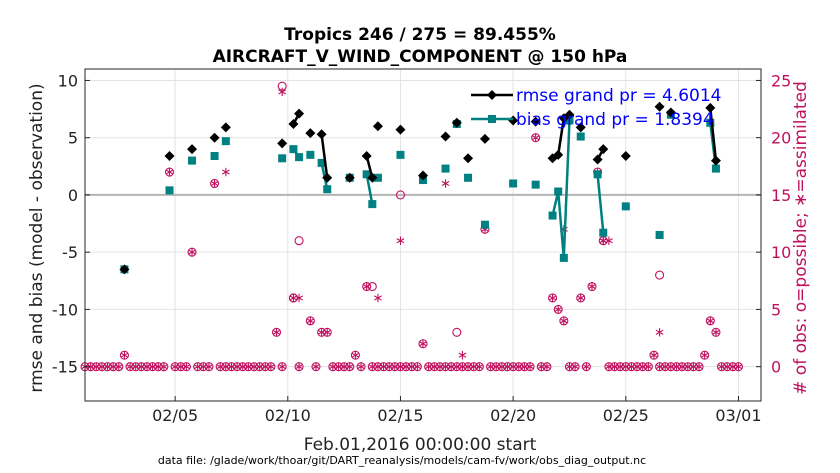 The height and width of the screenshot is (473, 840). I want to click on rmse-segment-line, so click(324, 156).